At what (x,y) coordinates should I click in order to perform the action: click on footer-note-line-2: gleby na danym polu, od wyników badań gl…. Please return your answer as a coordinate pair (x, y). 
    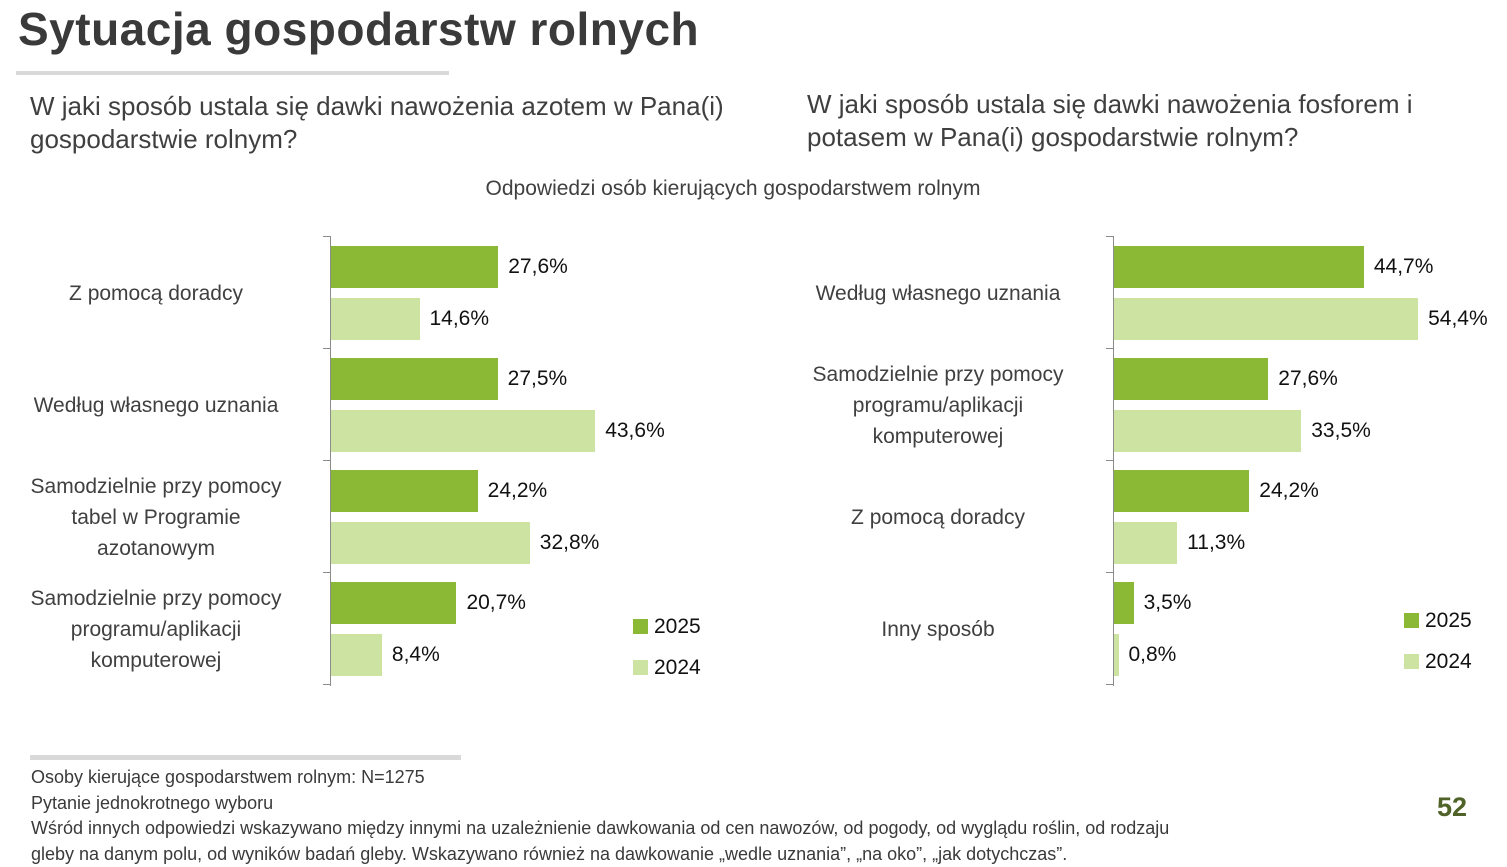
    Looking at the image, I should click on (731, 854).